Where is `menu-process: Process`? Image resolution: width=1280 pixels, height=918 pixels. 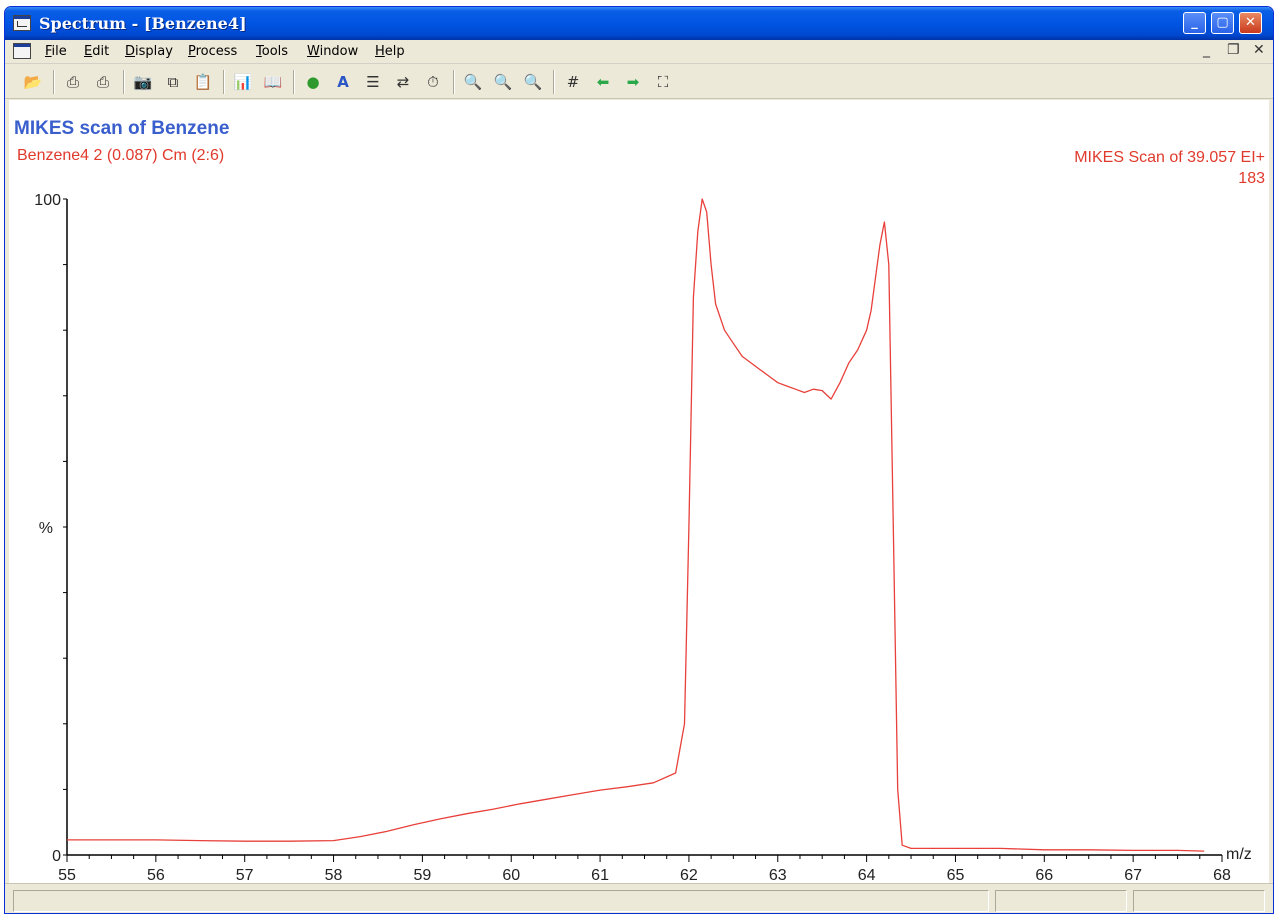
menu-process: Process is located at coordinates (213, 51).